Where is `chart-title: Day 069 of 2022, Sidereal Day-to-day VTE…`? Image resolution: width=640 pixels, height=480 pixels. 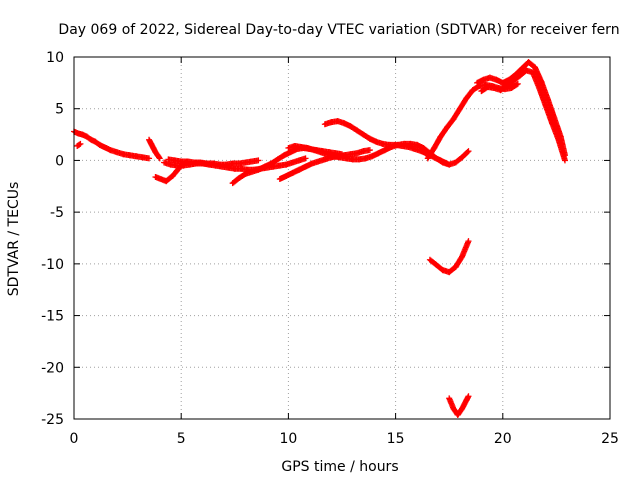
chart-title: Day 069 of 2022, Sidereal Day-to-day VTE… is located at coordinates (338, 30).